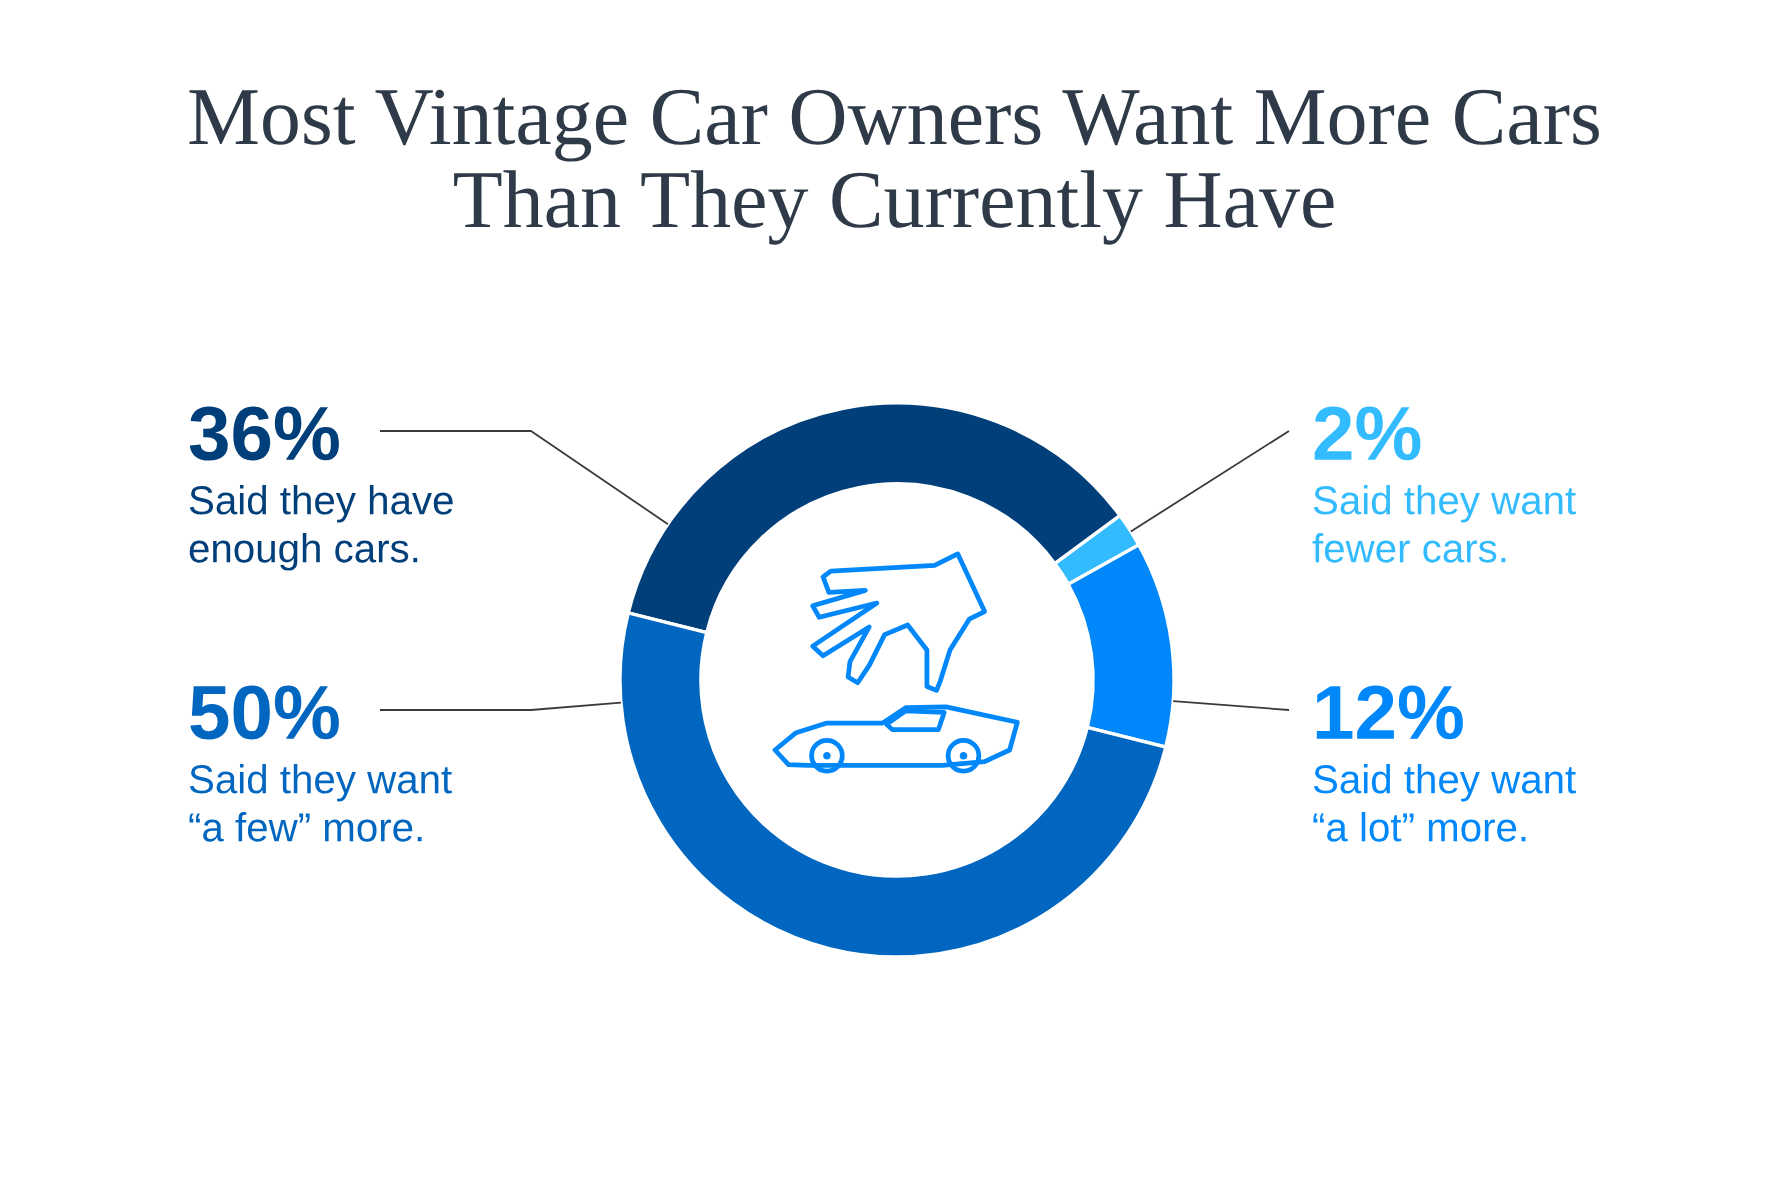 This screenshot has height=1180, width=1789. What do you see at coordinates (1367, 433) in the screenshot?
I see `data-label: 2%` at bounding box center [1367, 433].